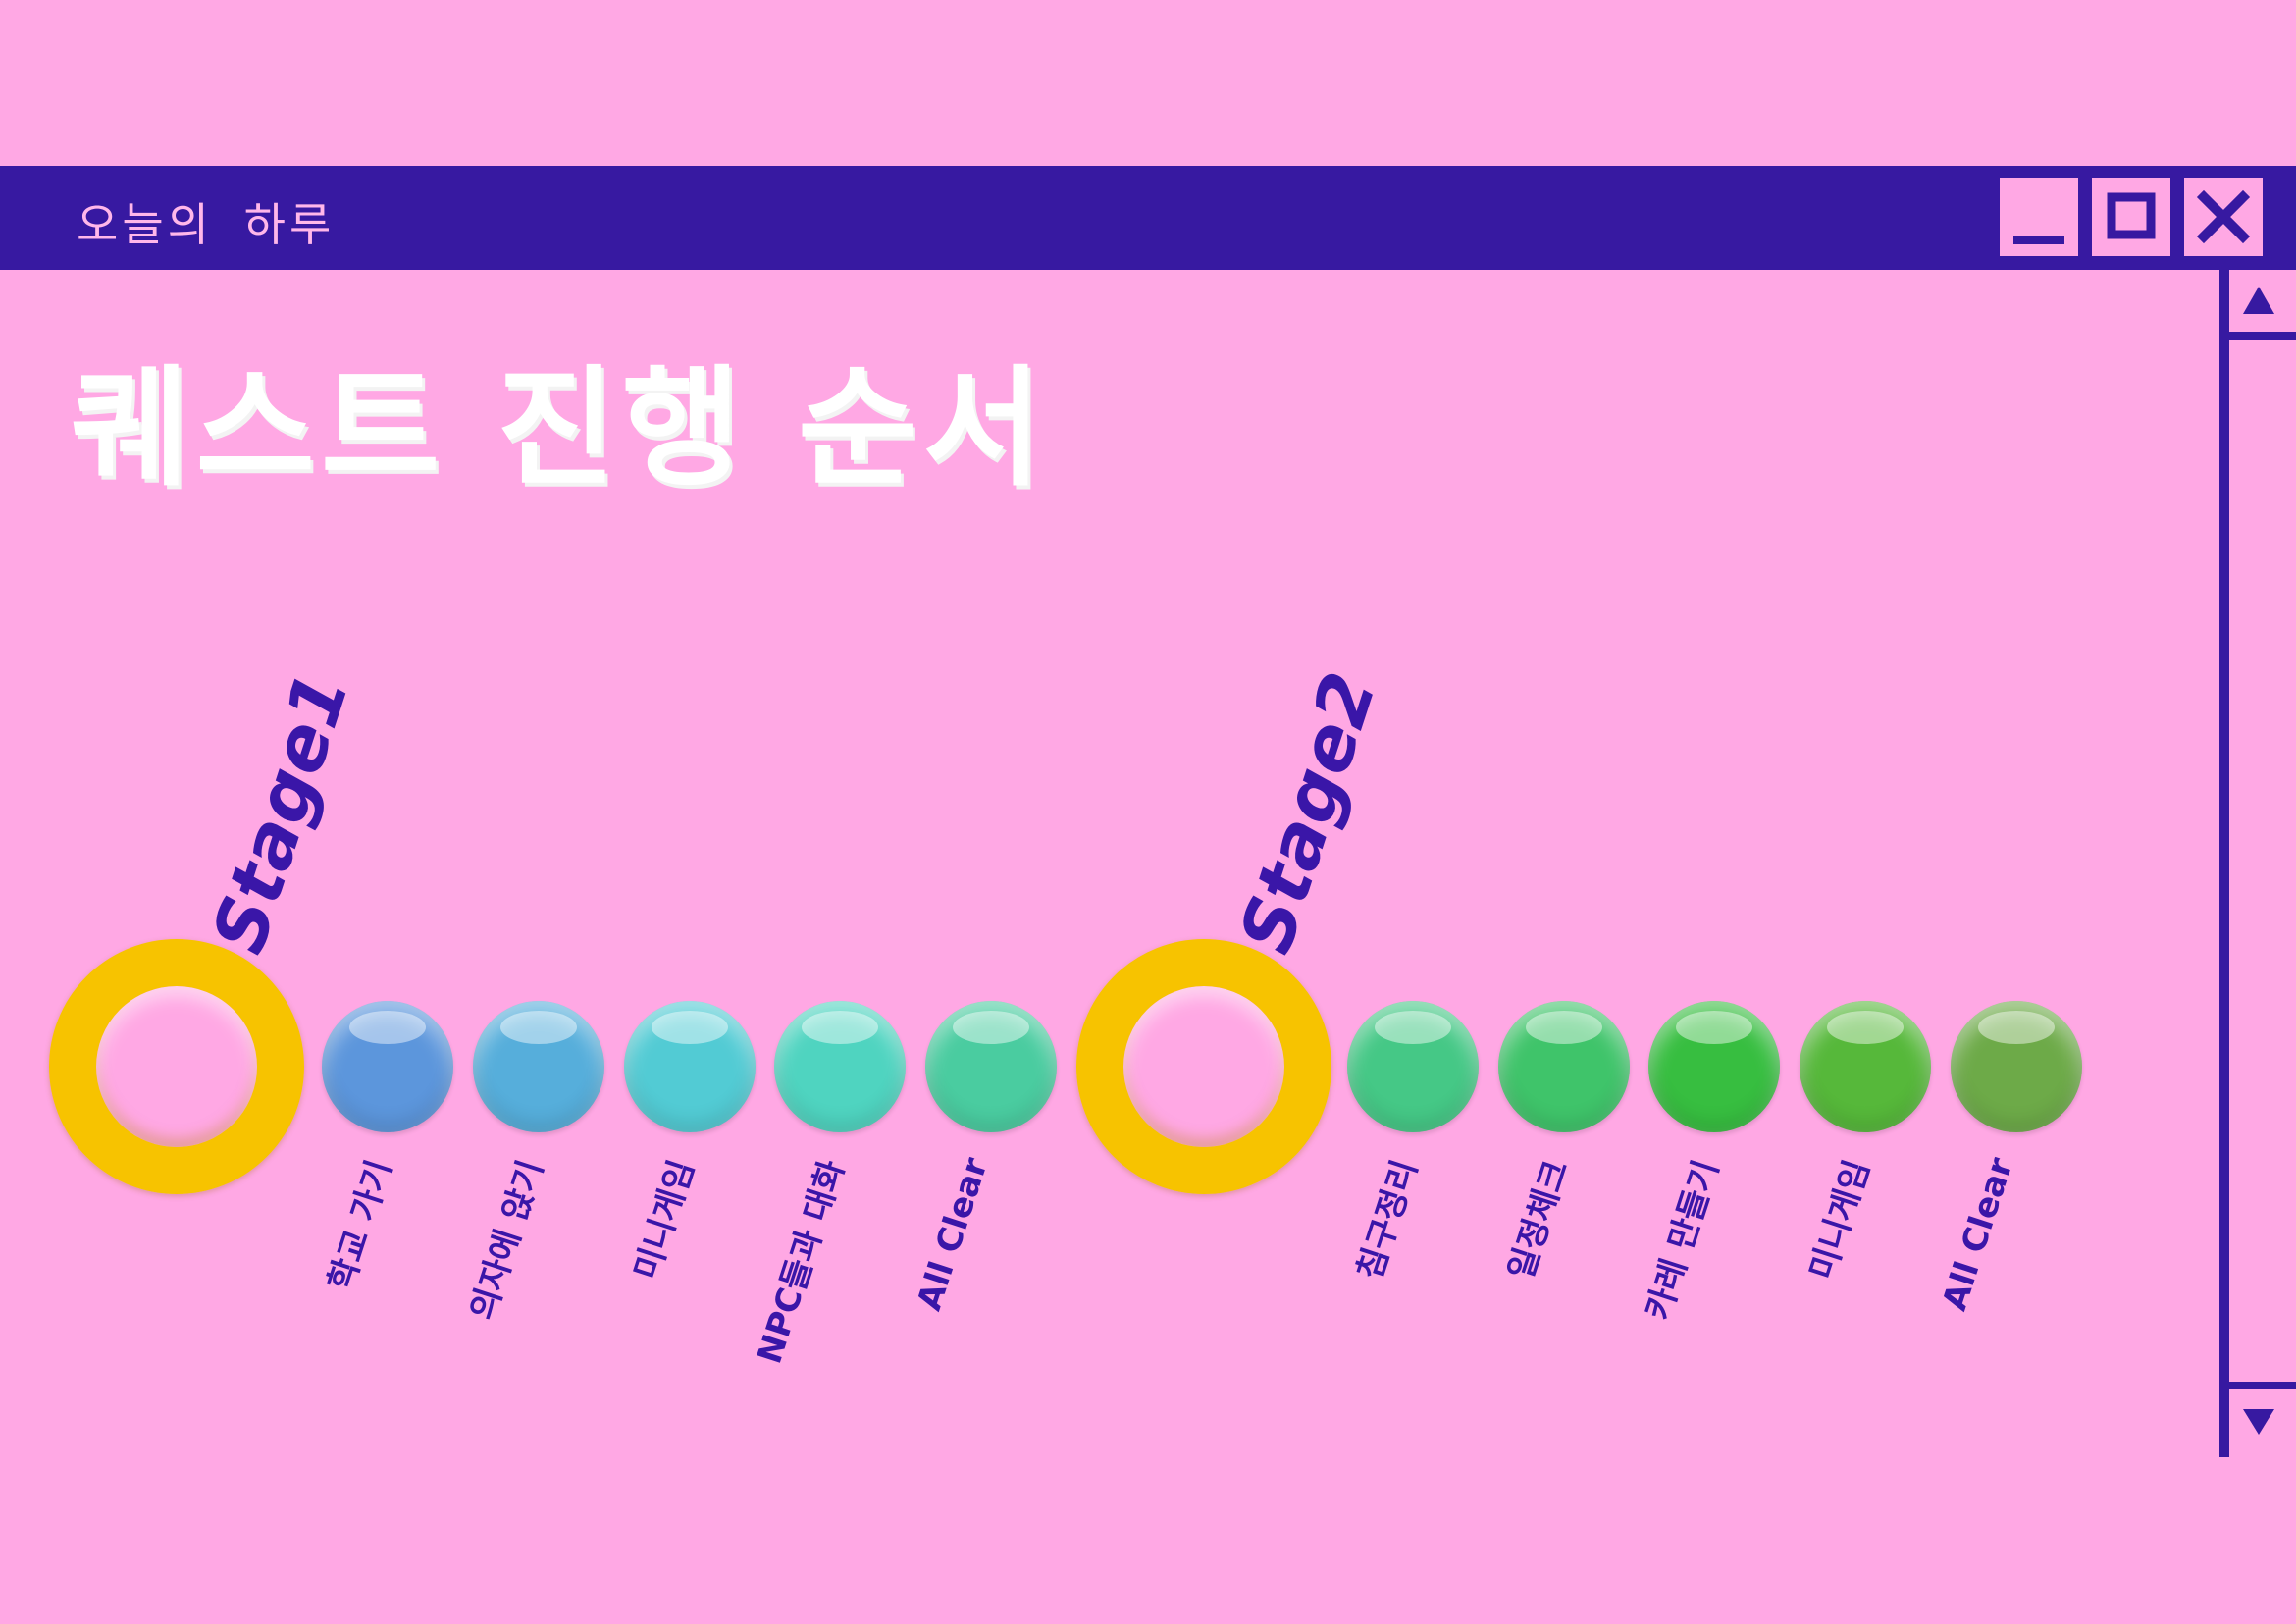 This screenshot has height=1624, width=2296. I want to click on stage-1-step-4-label: NPC들과 대화, so click(801, 1262).